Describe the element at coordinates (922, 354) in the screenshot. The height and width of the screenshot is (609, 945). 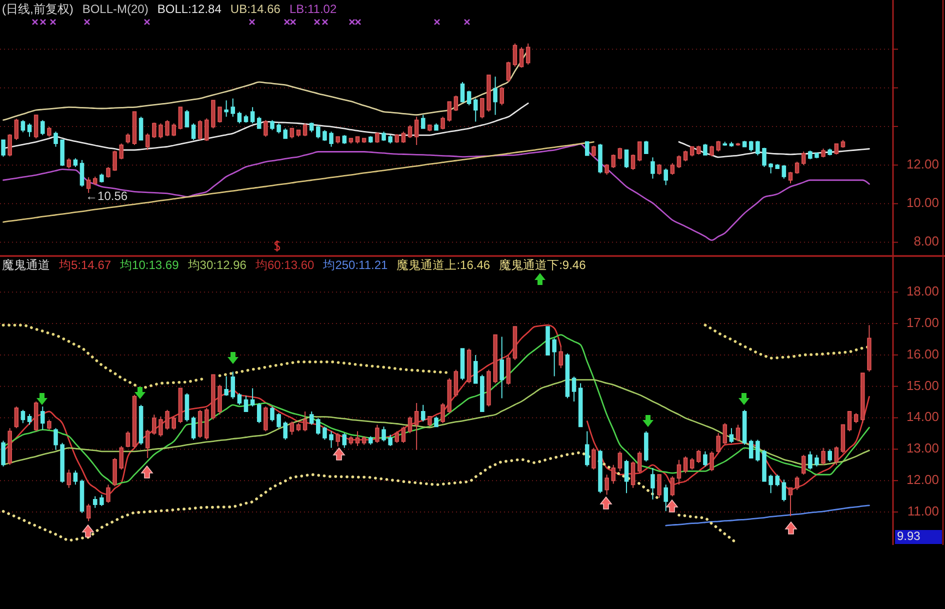
I see `y-tick-label: 16.00` at that location.